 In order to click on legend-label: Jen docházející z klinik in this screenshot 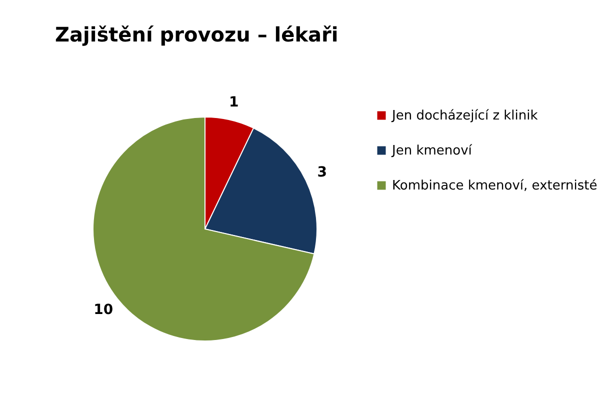, I will do `click(464, 116)`.